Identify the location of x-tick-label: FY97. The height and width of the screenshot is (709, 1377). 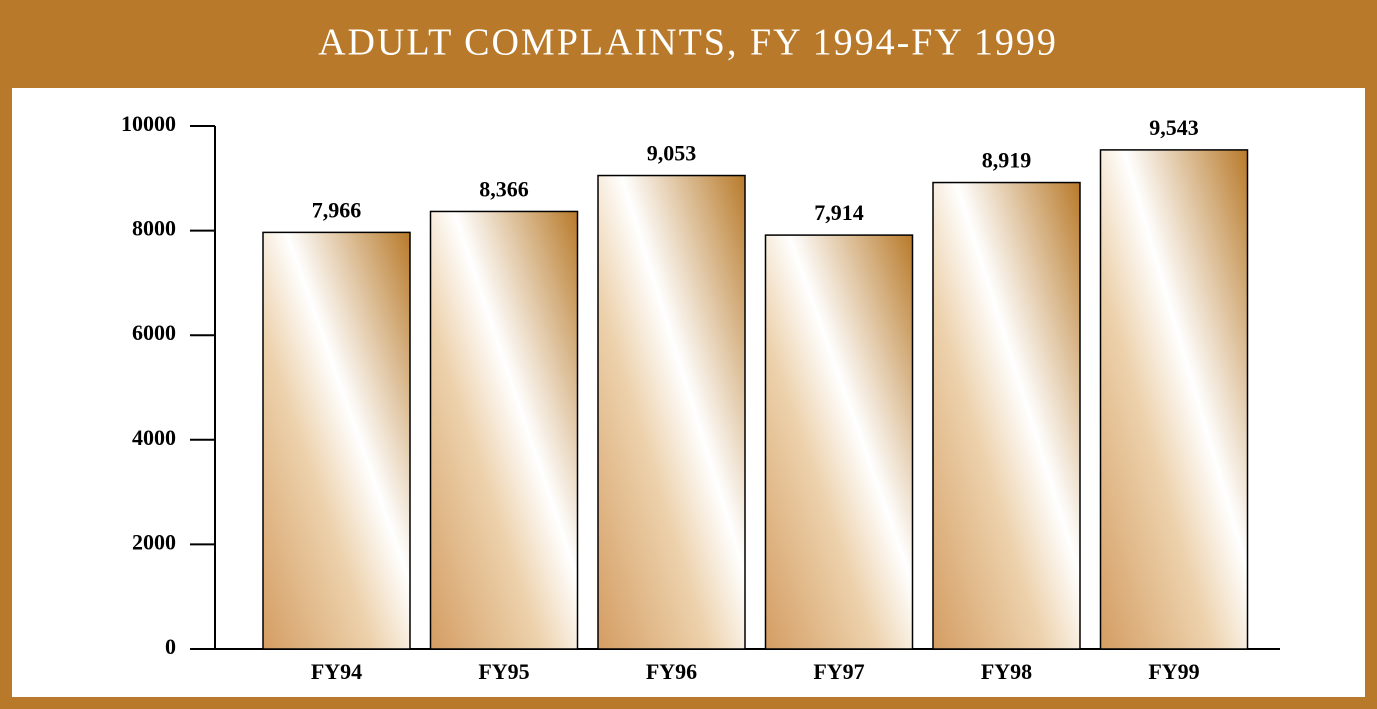
(838, 671).